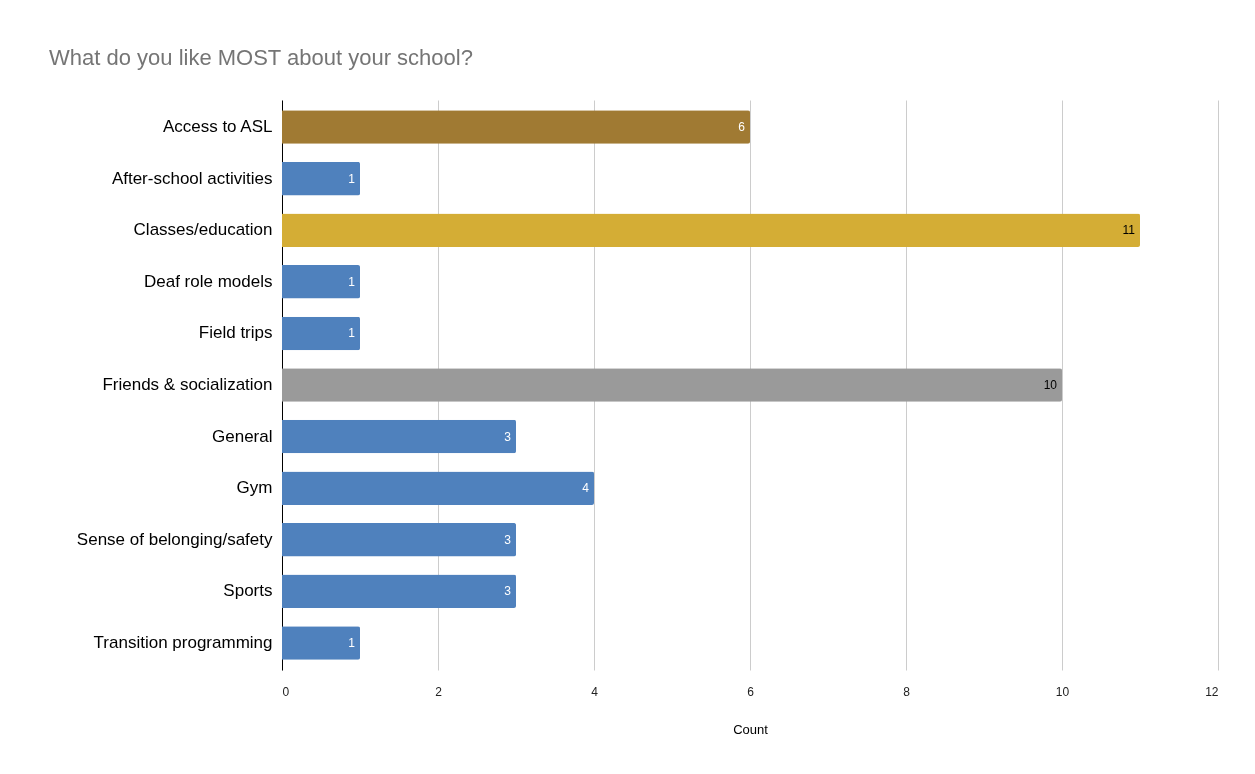  I want to click on y-tick-label: Field trips, so click(235, 333).